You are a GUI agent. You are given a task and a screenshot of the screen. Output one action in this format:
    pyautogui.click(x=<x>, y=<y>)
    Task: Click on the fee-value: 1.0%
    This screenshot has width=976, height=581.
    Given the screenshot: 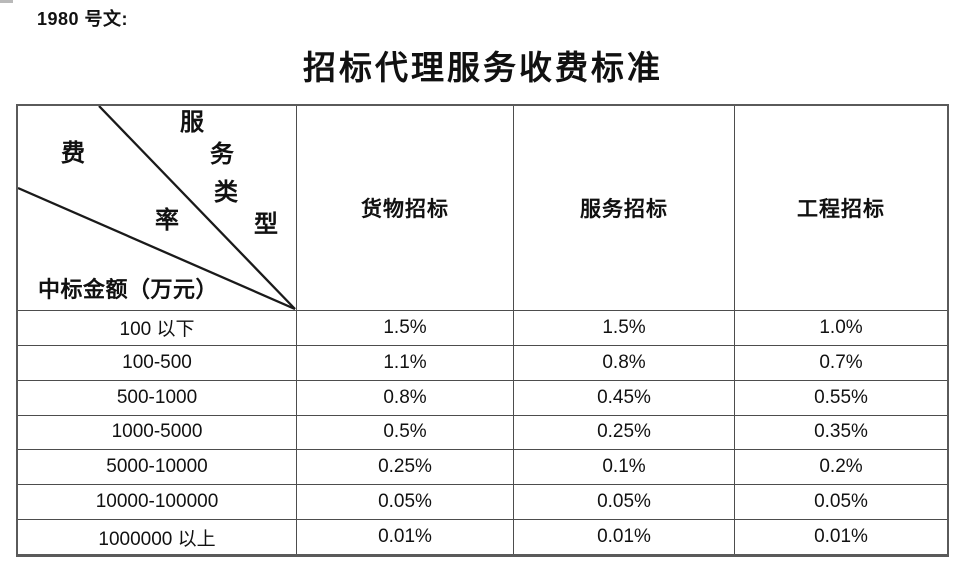 What is the action you would take?
    pyautogui.click(x=840, y=327)
    